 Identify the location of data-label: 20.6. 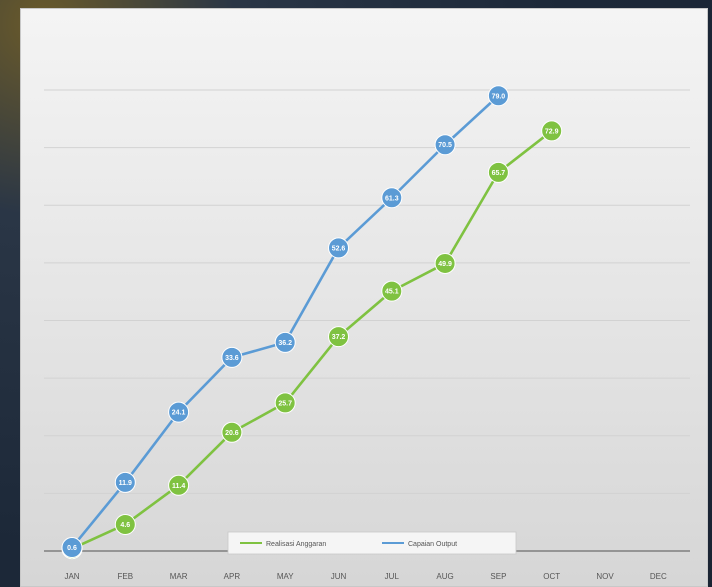
(232, 433).